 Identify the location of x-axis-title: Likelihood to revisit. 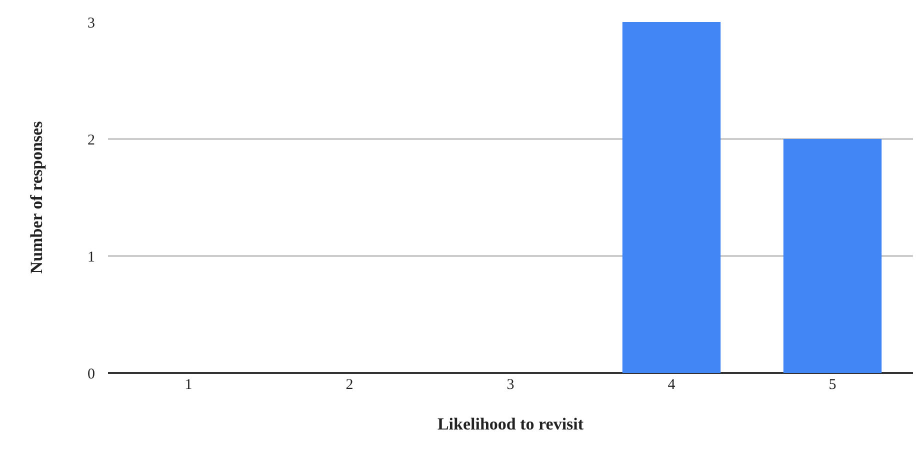
(510, 424).